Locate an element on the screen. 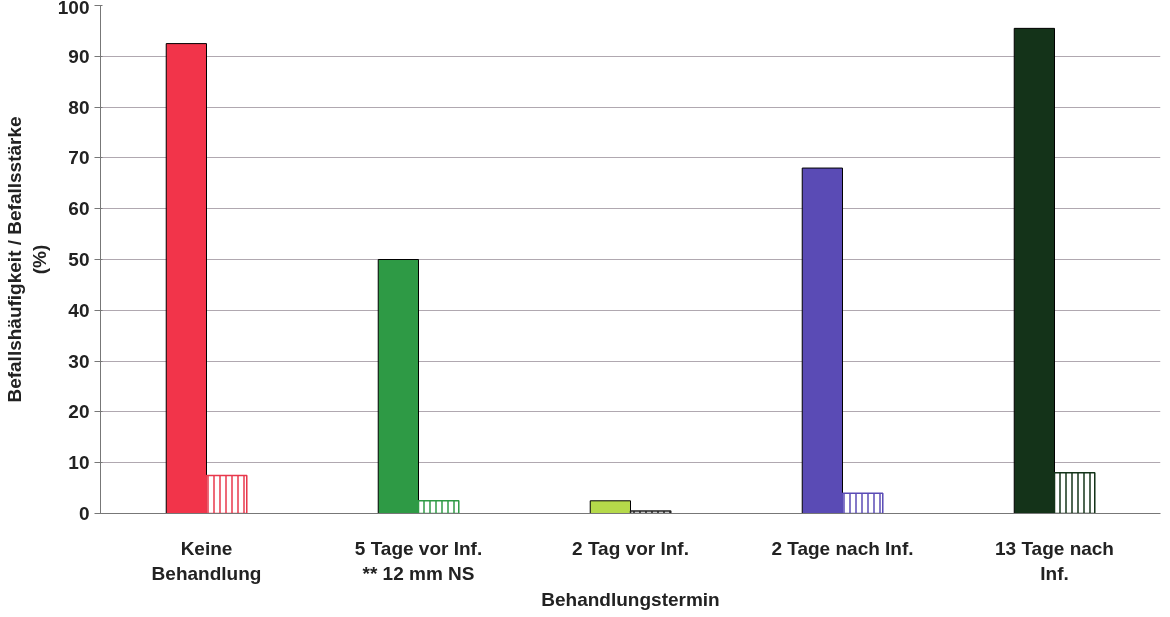 The height and width of the screenshot is (617, 1170). y-tick-label: 100 is located at coordinates (73, 9).